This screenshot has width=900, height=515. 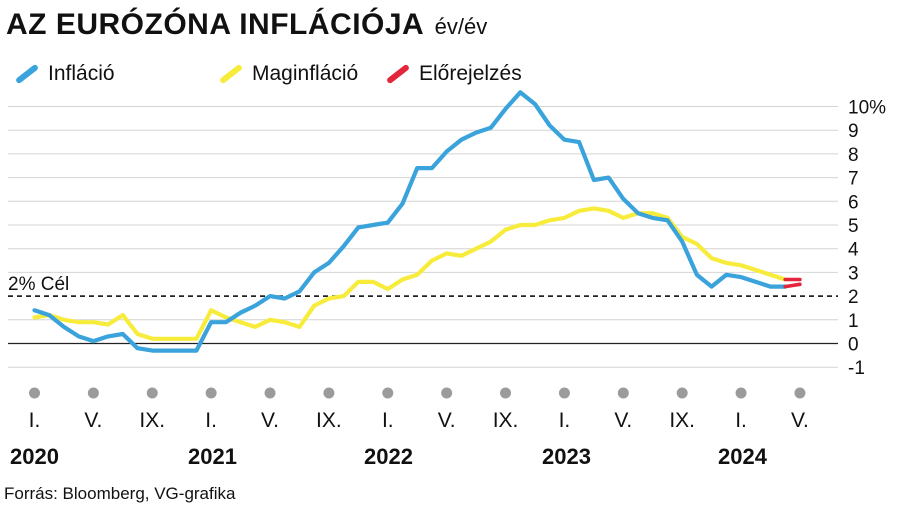 I want to click on legend-label-core: Maginfláció, so click(x=305, y=73).